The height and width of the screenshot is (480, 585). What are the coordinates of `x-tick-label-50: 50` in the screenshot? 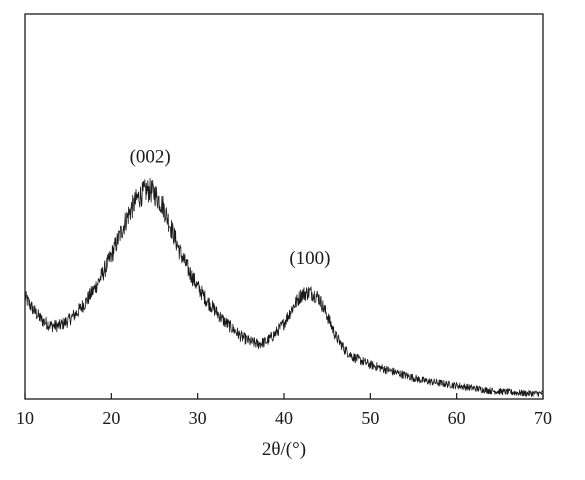 It's located at (370, 418).